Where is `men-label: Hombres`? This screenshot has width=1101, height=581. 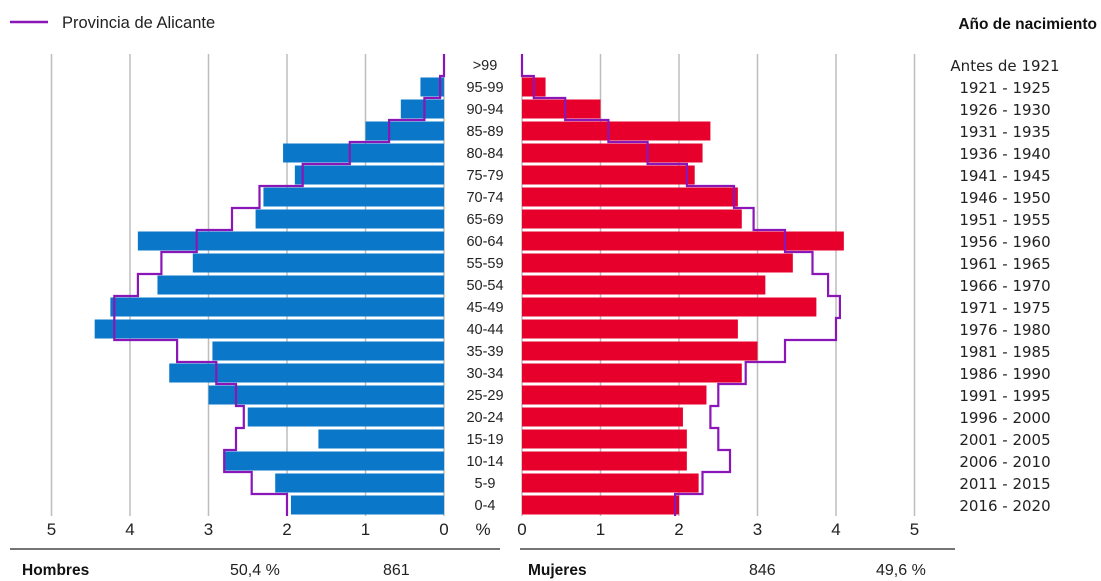
men-label: Hombres is located at coordinates (55, 570).